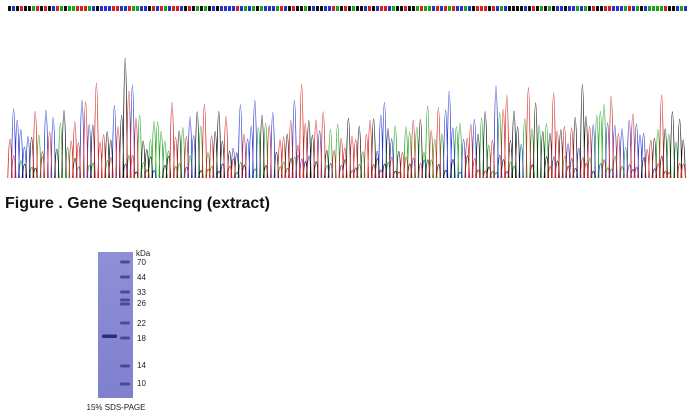 The image size is (690, 418). Describe the element at coordinates (141, 383) in the screenshot. I see `marker-label: 10` at that location.